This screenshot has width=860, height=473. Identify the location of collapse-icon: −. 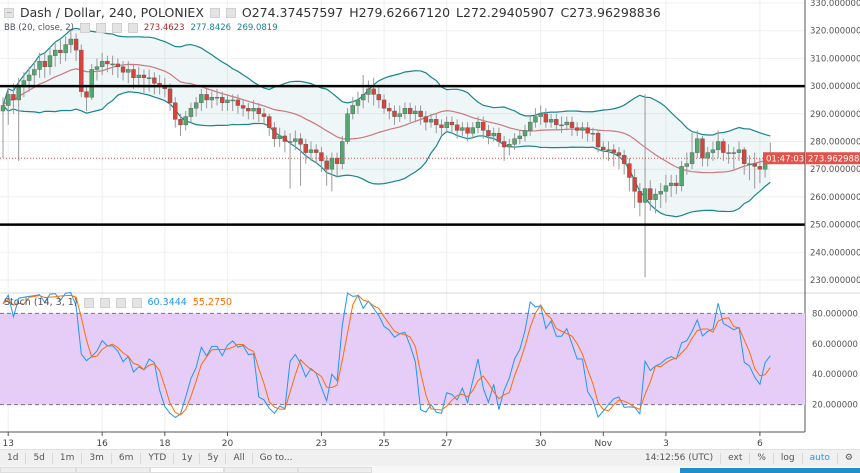
(9, 12).